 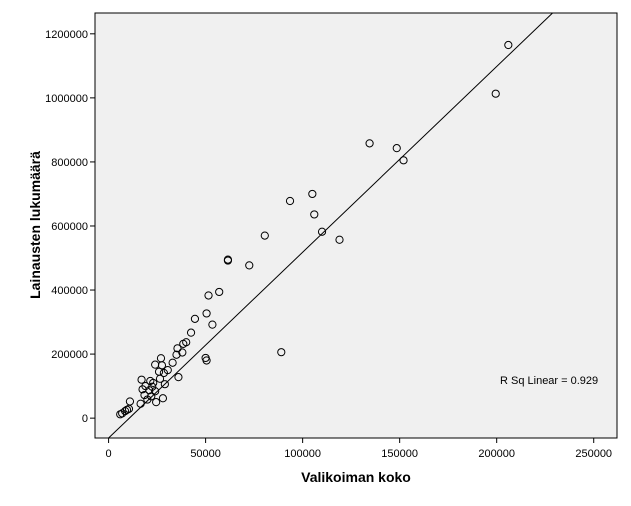 What do you see at coordinates (69, 291) in the screenshot?
I see `y-tick-label: 400000` at bounding box center [69, 291].